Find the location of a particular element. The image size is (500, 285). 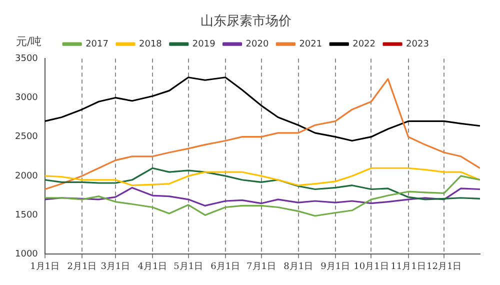

x-tick-label: 4月1日 is located at coordinates (153, 267).